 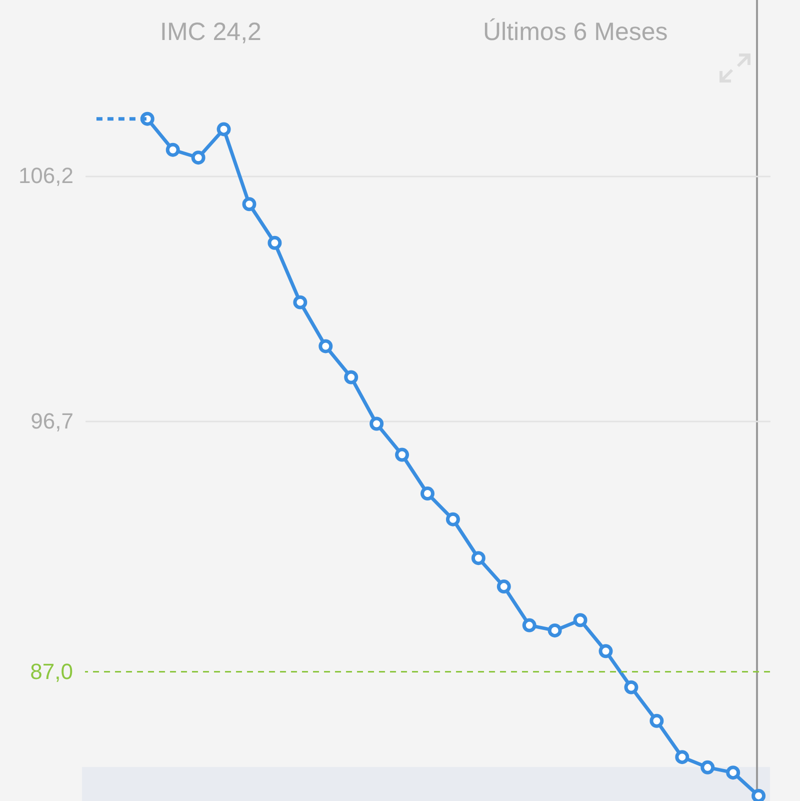 I want to click on ref-line-label: 87,0, so click(x=51, y=671).